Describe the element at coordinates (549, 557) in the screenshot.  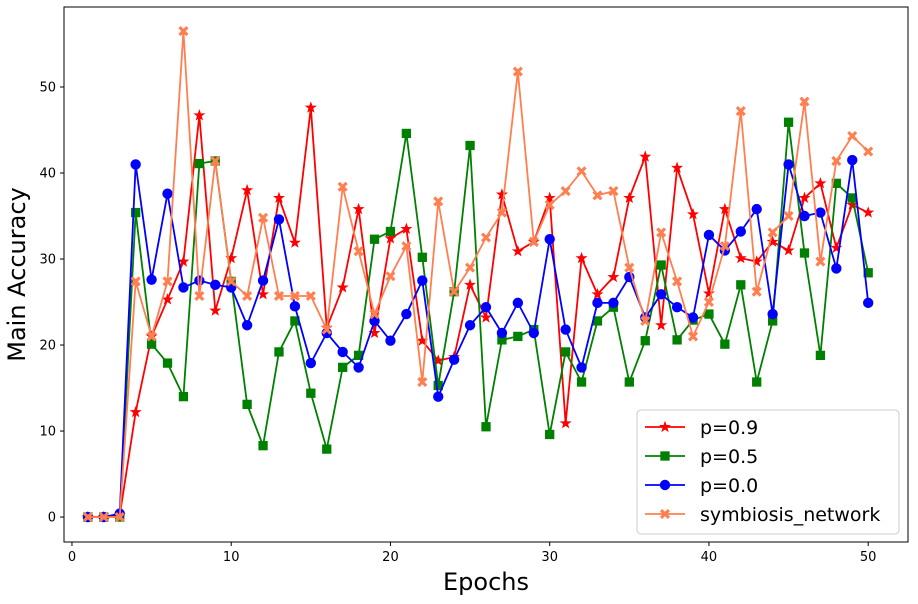
I see `x-tick-label: 30` at that location.